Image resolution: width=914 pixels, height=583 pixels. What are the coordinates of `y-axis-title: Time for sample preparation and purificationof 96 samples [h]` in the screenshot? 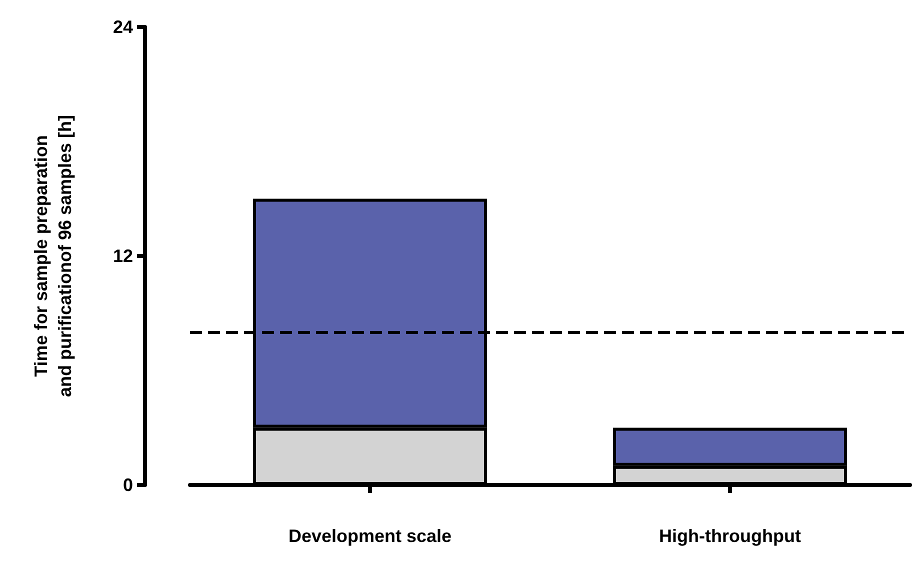 It's located at (53, 256).